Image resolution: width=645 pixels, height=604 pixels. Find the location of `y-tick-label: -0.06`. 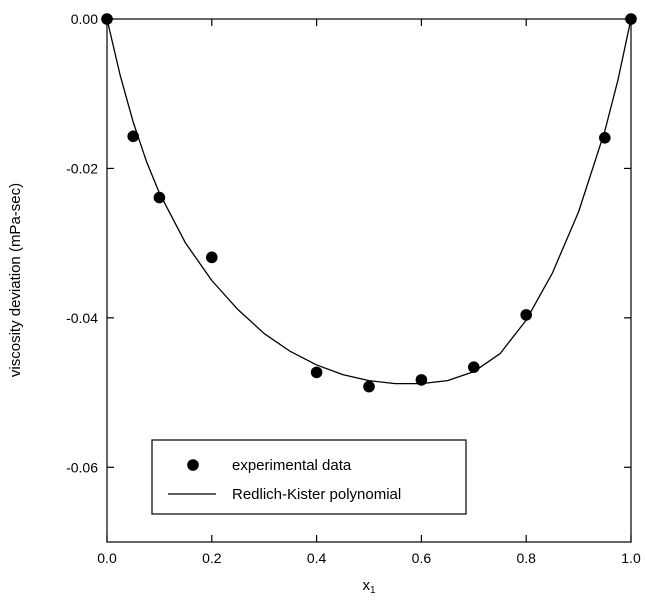

y-tick-label: -0.06 is located at coordinates (82, 467).